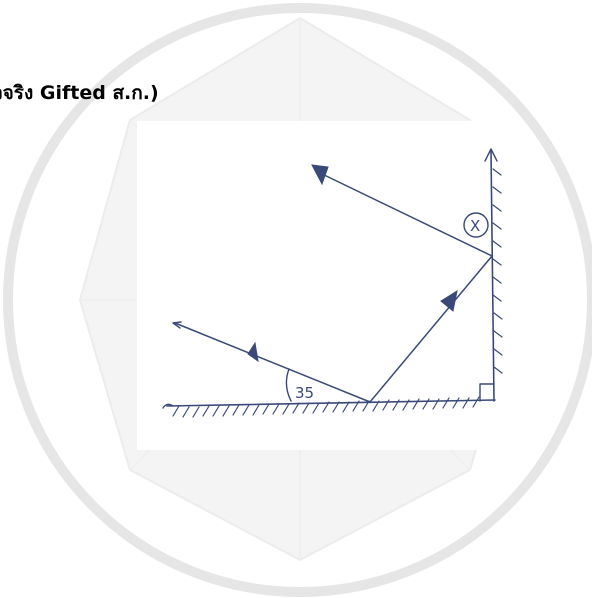  Describe the element at coordinates (405, 214) in the screenshot. I see `second-reflected-ray` at that location.